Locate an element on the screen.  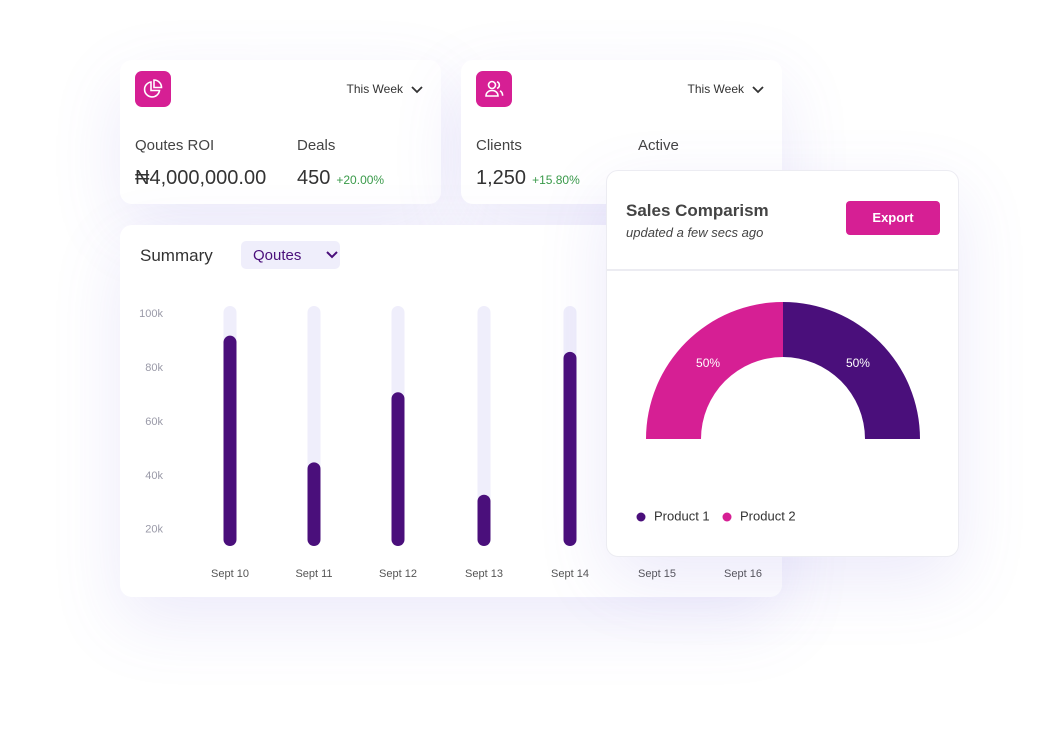
metric-label: Active is located at coordinates (658, 145).